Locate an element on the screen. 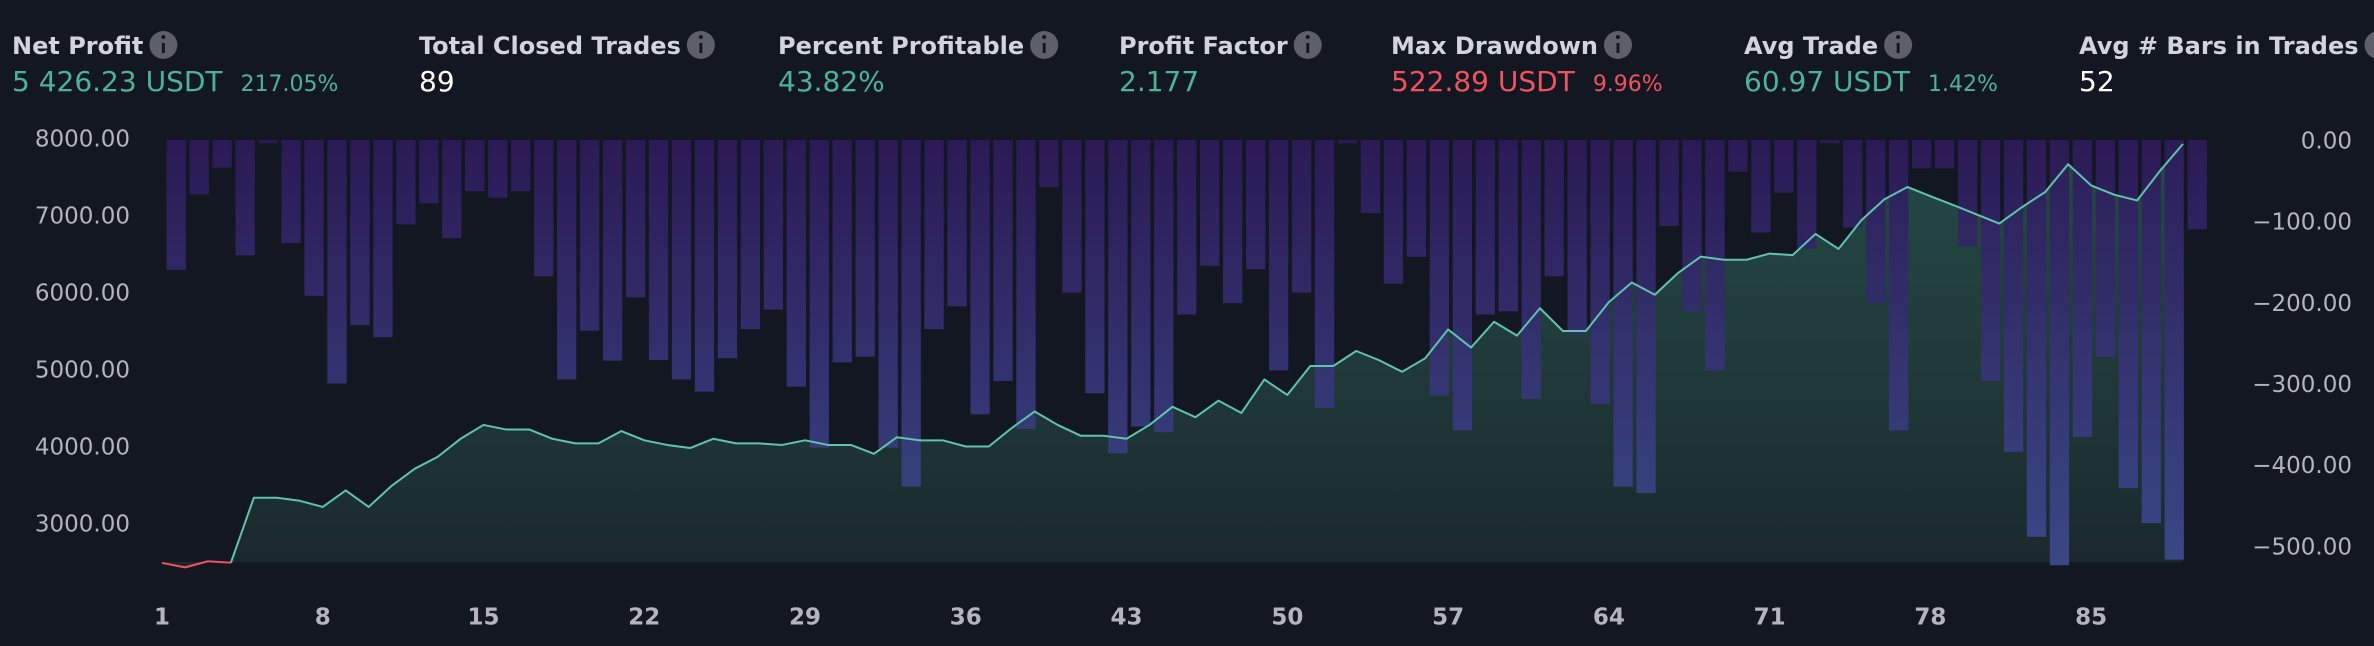 The height and width of the screenshot is (646, 2374). metric-value: 522.89 USDT is located at coordinates (1483, 81).